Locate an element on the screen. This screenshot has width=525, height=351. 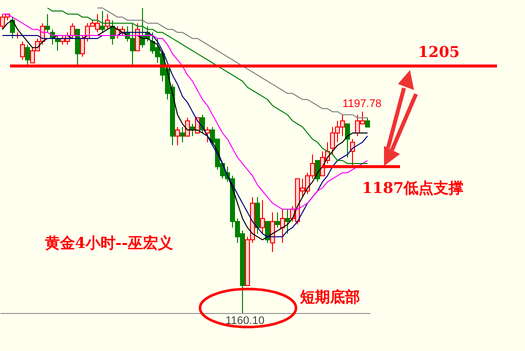
annotation: 黄金4小时--巫宏义 is located at coordinates (109, 243).